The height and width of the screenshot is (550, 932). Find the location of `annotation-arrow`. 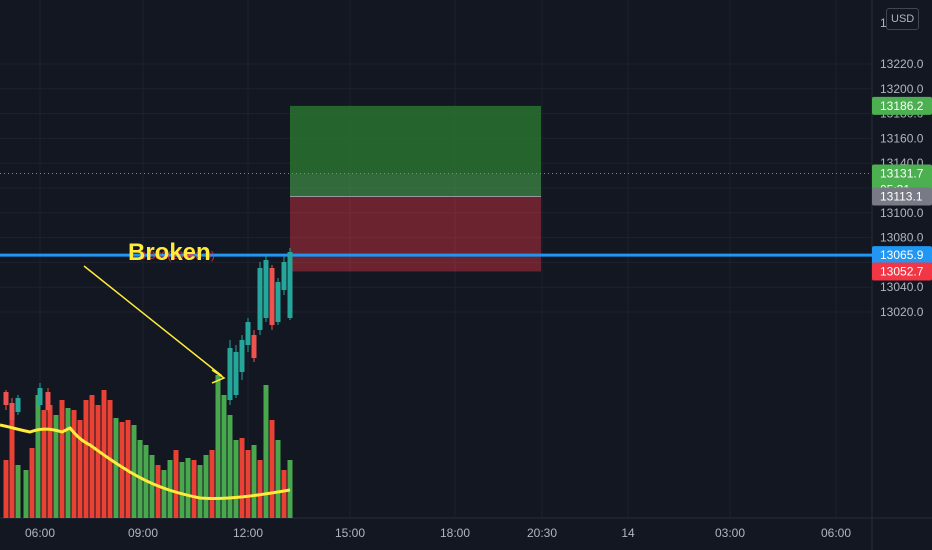

annotation-arrow is located at coordinates (153, 321).